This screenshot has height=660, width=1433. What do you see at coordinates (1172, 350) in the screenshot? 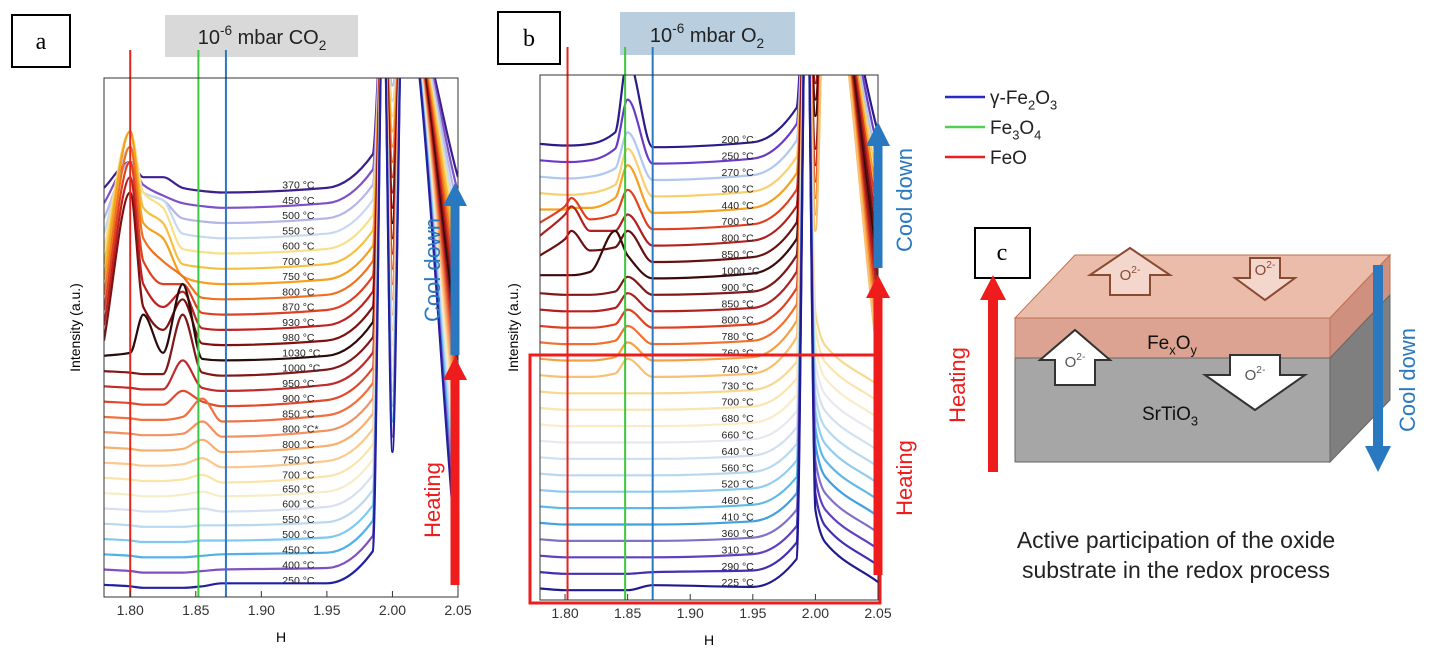
I see `text-part: x` at bounding box center [1172, 350].